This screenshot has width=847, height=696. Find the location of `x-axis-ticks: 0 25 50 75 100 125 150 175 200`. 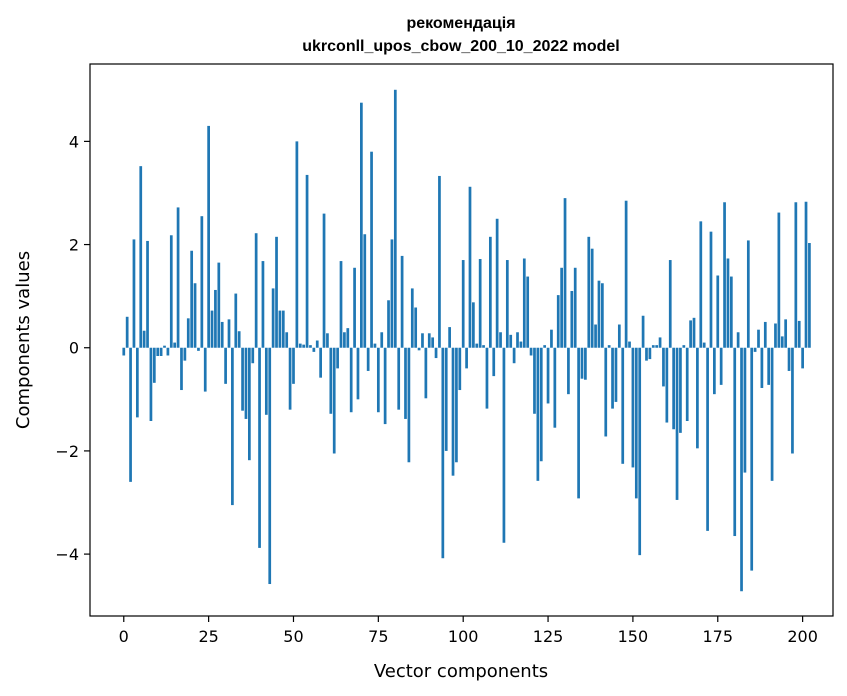

x-axis-ticks: 0 25 50 75 100 125 150 175 200 is located at coordinates (468, 631).